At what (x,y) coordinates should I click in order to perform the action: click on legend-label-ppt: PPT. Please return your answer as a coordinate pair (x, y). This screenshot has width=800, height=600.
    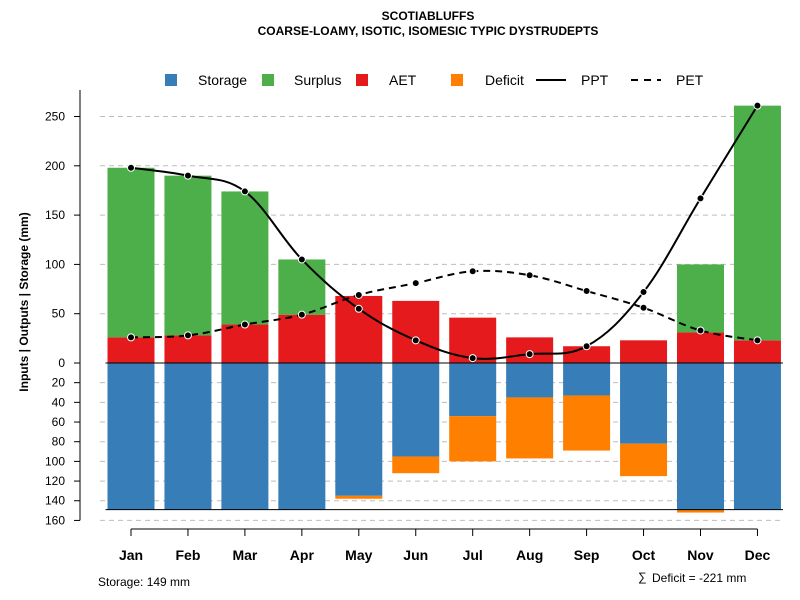
    Looking at the image, I should click on (595, 80).